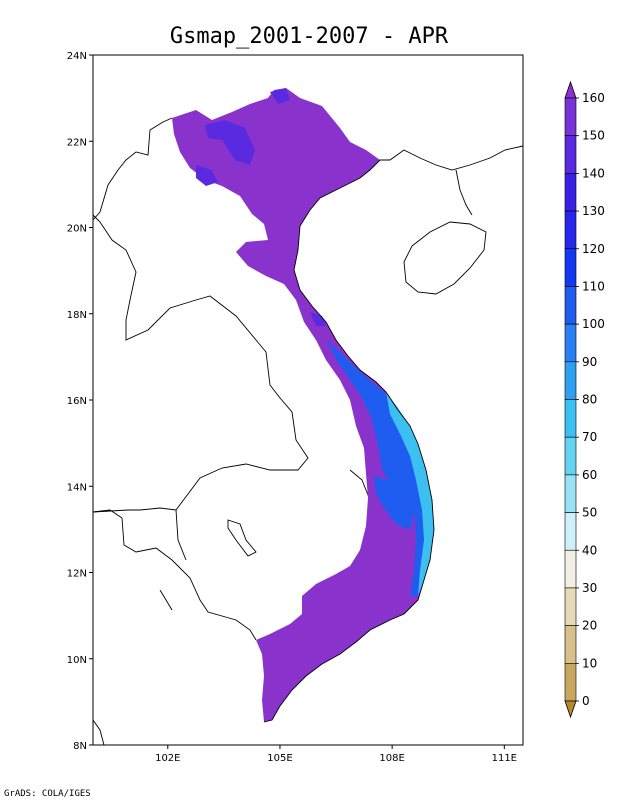  Describe the element at coordinates (166, 600) in the screenshot. I see `coast-gulf` at that location.